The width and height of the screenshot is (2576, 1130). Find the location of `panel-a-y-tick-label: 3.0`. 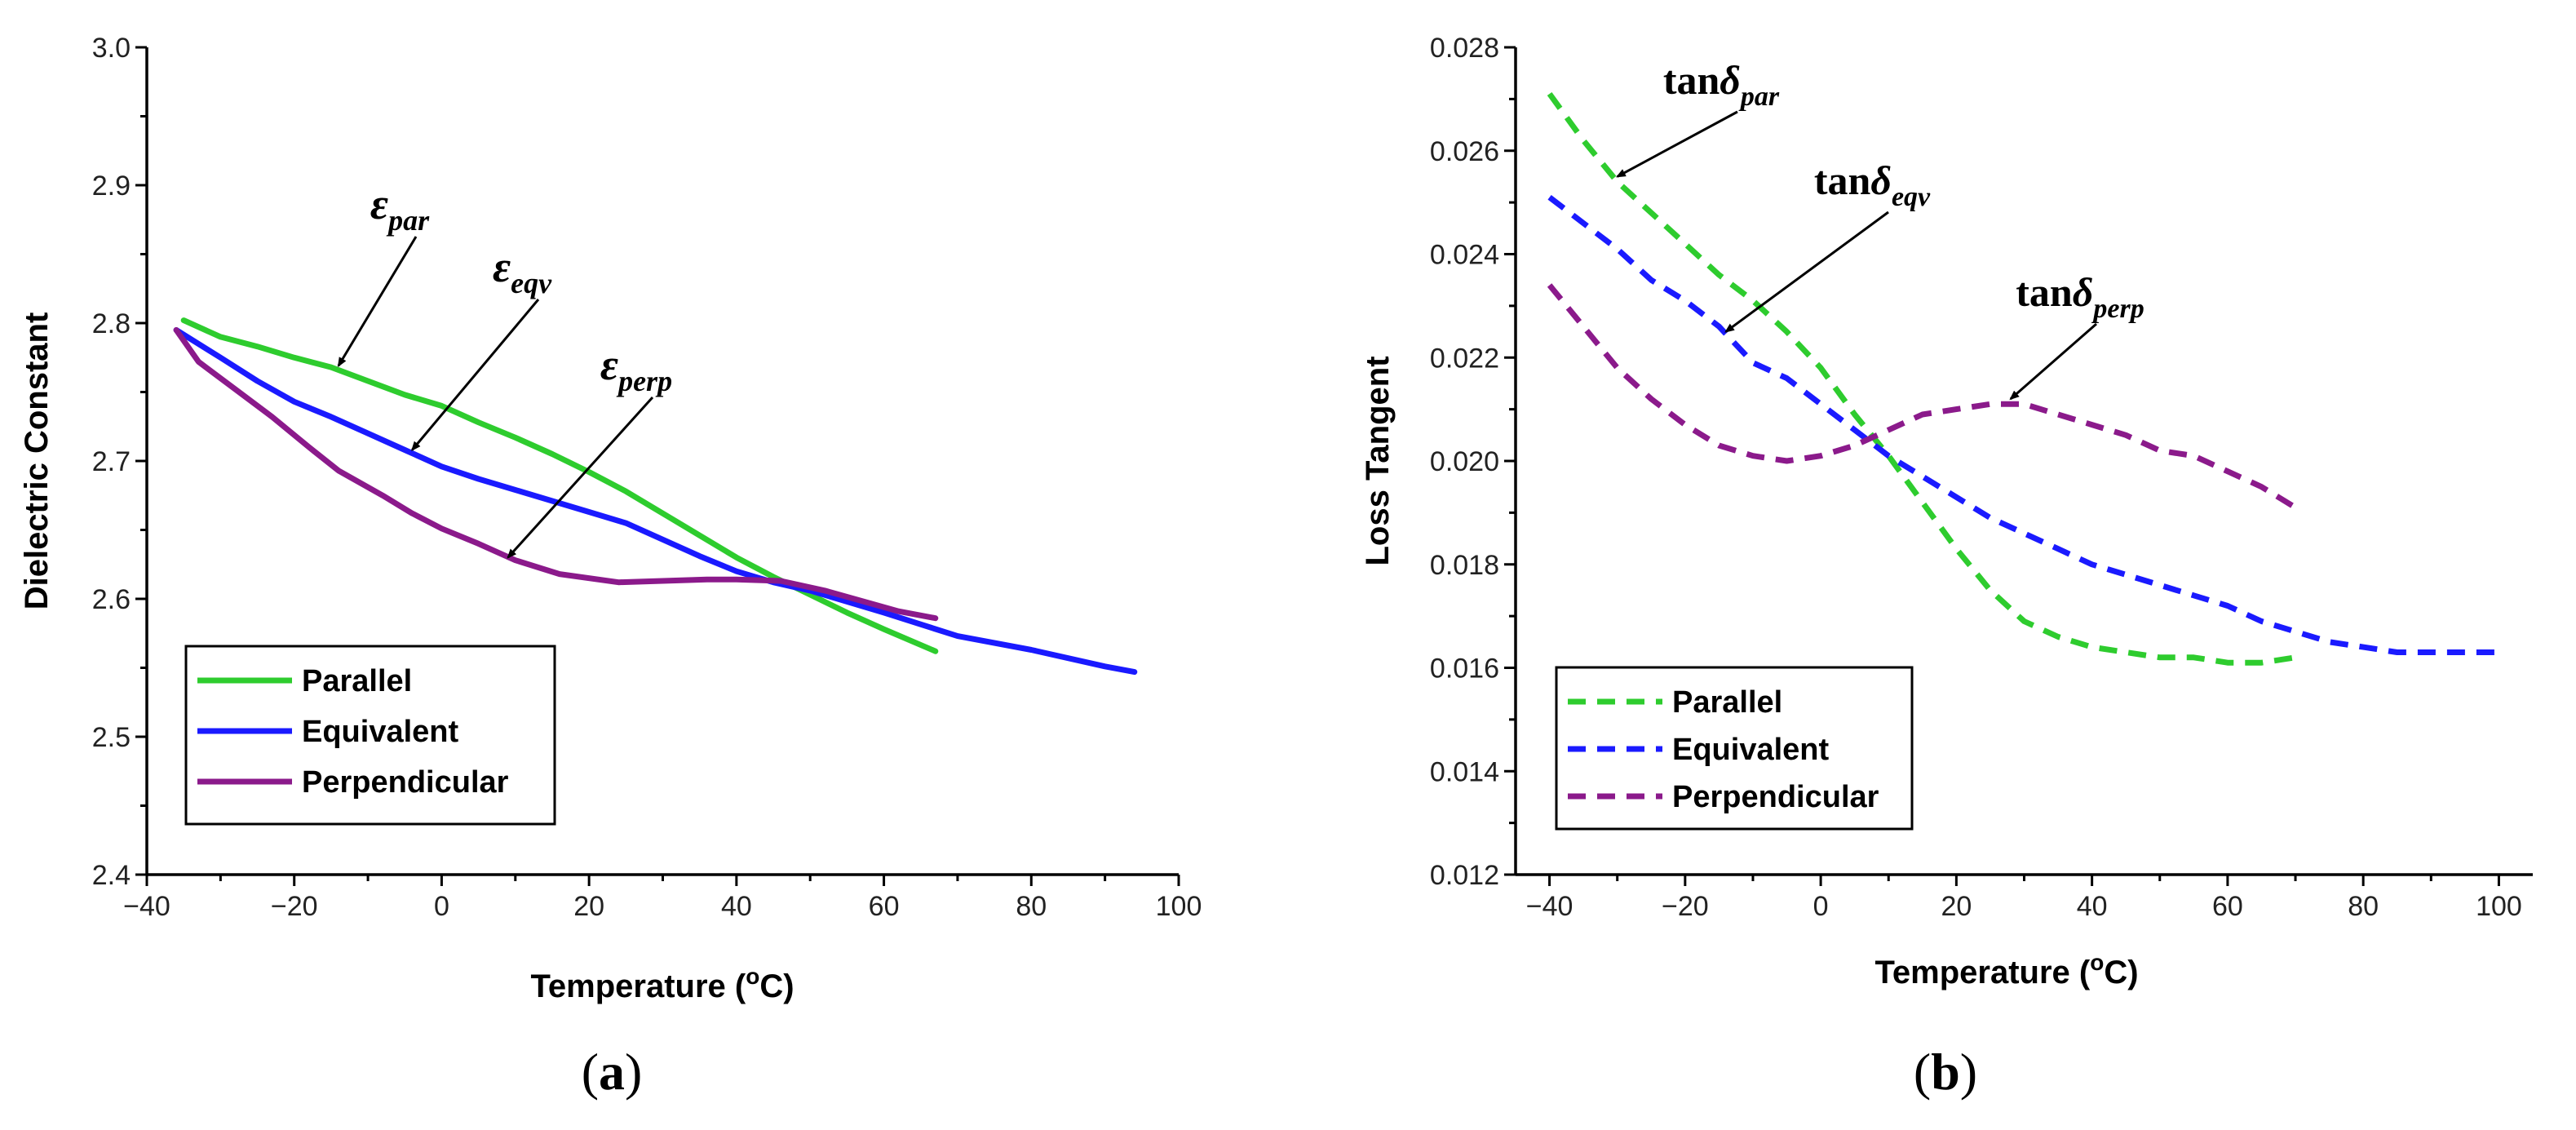

panel-a-y-tick-label: 3.0 is located at coordinates (111, 49).